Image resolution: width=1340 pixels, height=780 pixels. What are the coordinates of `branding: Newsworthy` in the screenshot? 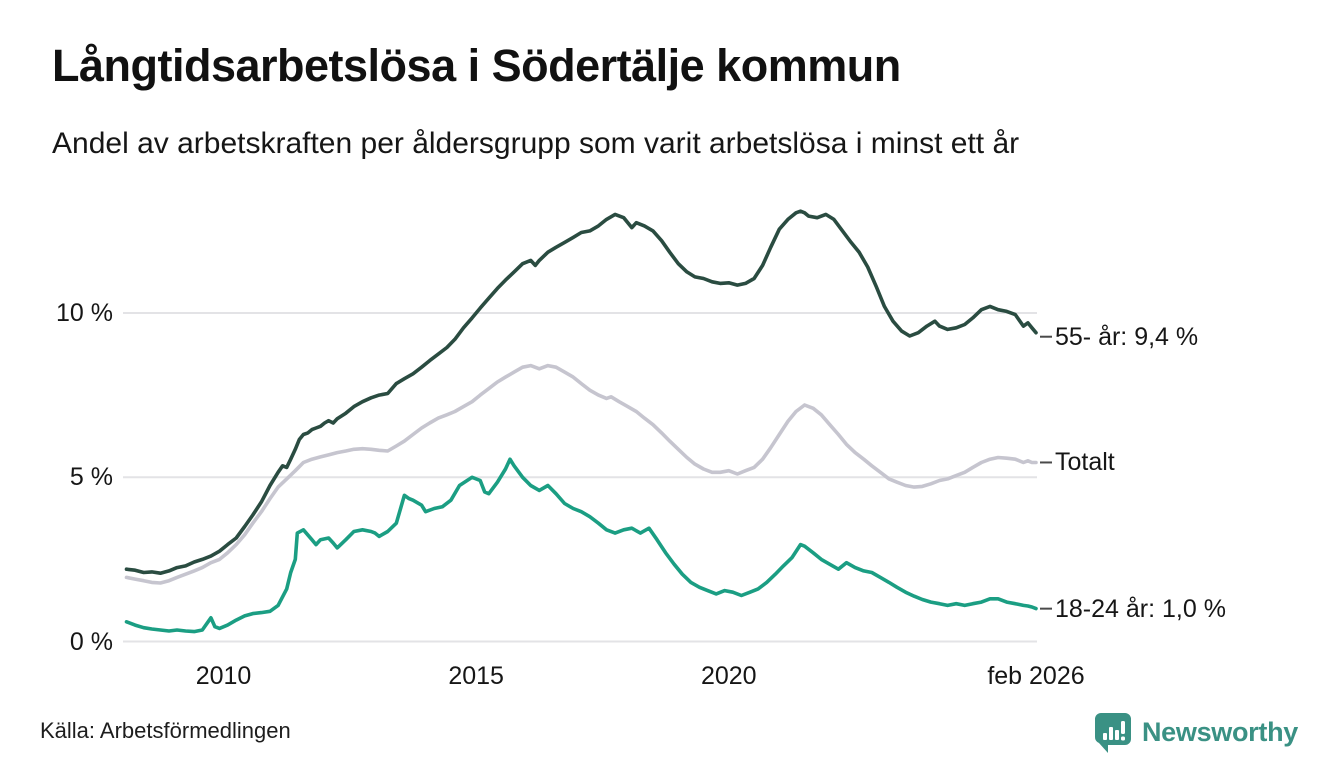 It's located at (1195, 732).